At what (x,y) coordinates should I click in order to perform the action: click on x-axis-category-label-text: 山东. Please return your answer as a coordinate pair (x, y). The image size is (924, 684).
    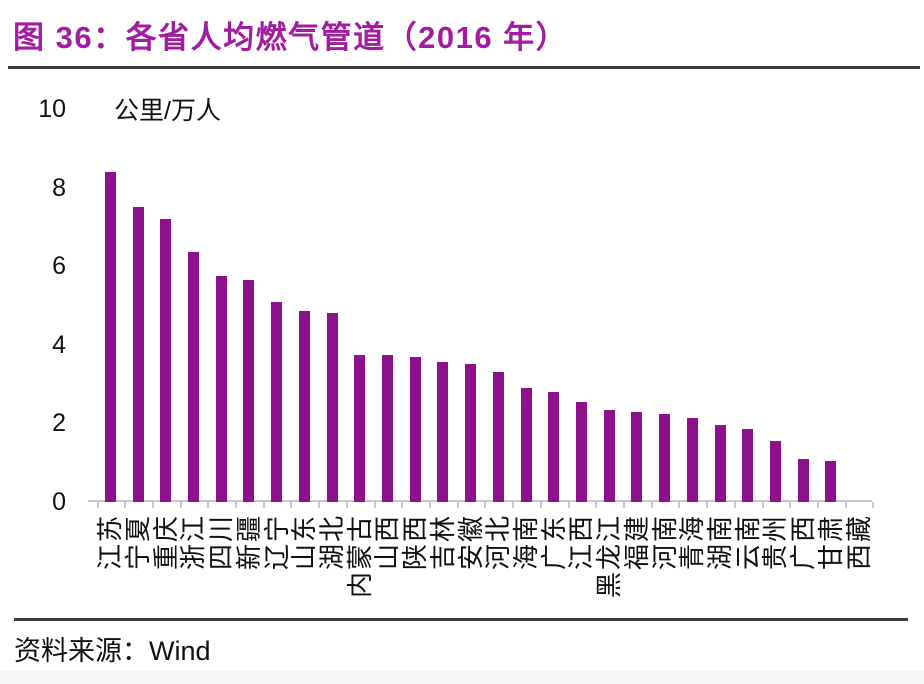
    Looking at the image, I should click on (304, 542).